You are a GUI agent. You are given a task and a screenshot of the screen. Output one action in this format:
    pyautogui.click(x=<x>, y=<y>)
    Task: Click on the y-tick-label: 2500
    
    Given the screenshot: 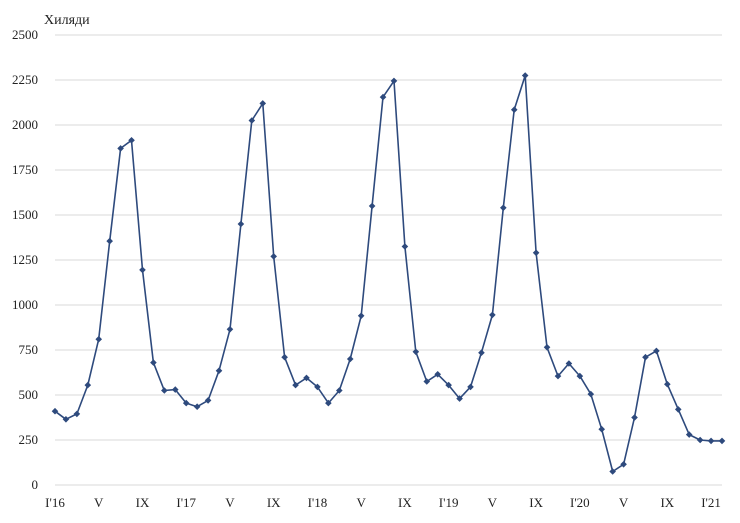 What is the action you would take?
    pyautogui.click(x=25, y=34)
    